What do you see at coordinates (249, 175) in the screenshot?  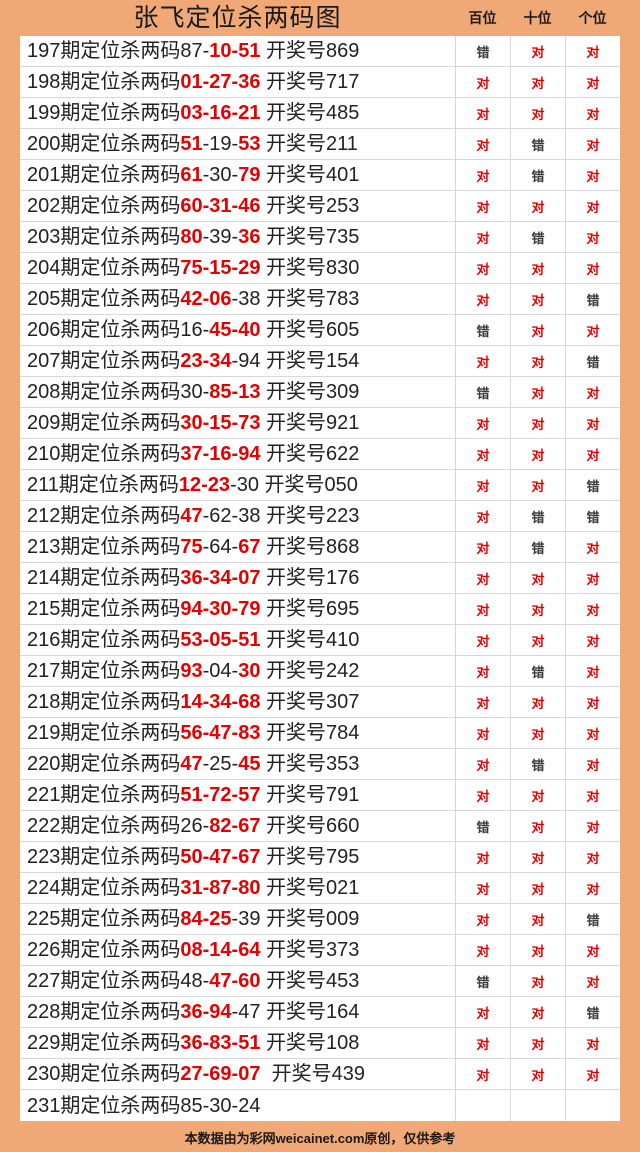 I see `kill-code-group: 79` at bounding box center [249, 175].